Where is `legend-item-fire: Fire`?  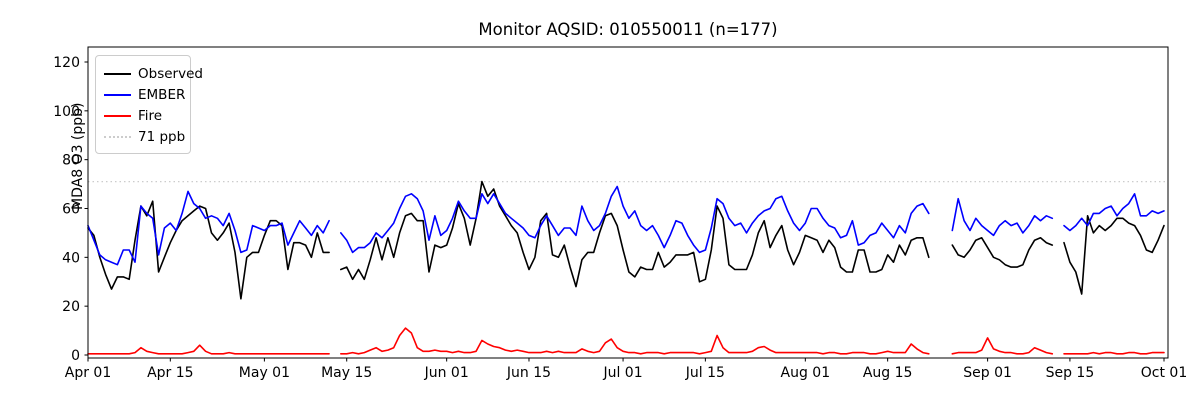 legend-item-fire: Fire is located at coordinates (143, 115).